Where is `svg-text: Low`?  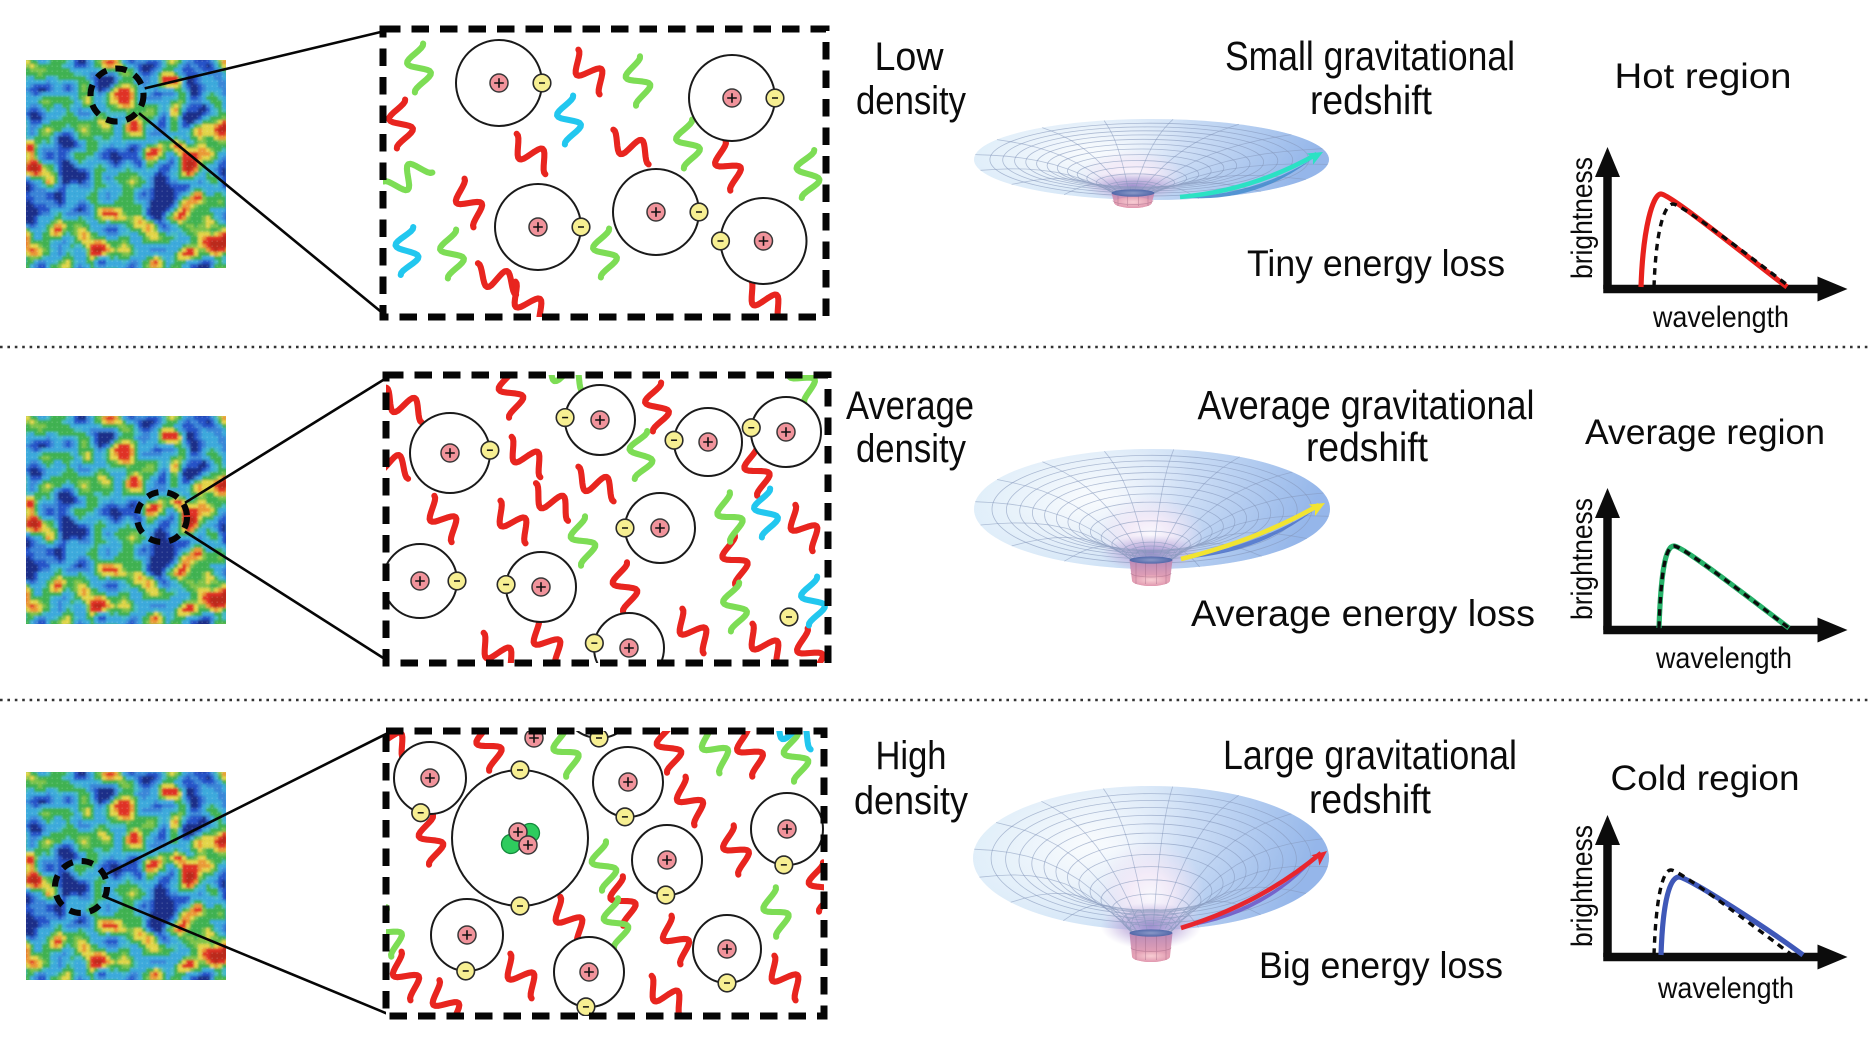
svg-text: Low is located at coordinates (909, 57).